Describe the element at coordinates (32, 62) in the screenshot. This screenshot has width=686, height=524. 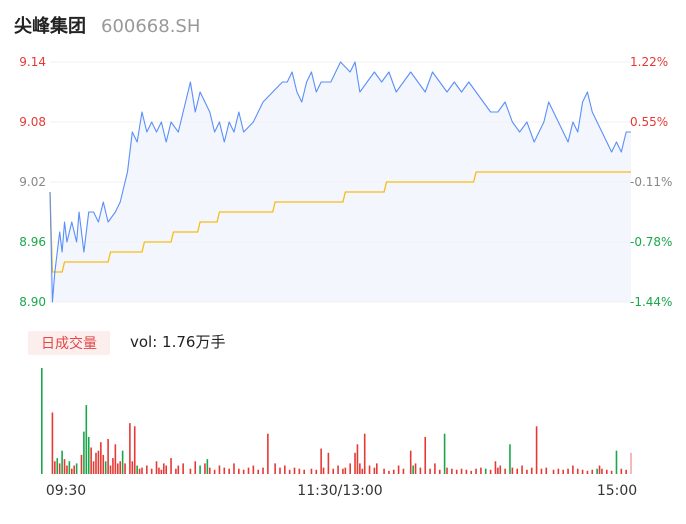
I see `y-left-tick: 9.14` at that location.